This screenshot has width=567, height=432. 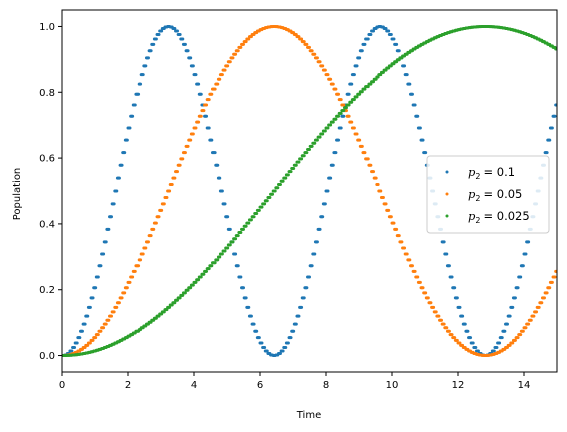 What do you see at coordinates (326, 385) in the screenshot?
I see `x-tick-label: 8` at bounding box center [326, 385].